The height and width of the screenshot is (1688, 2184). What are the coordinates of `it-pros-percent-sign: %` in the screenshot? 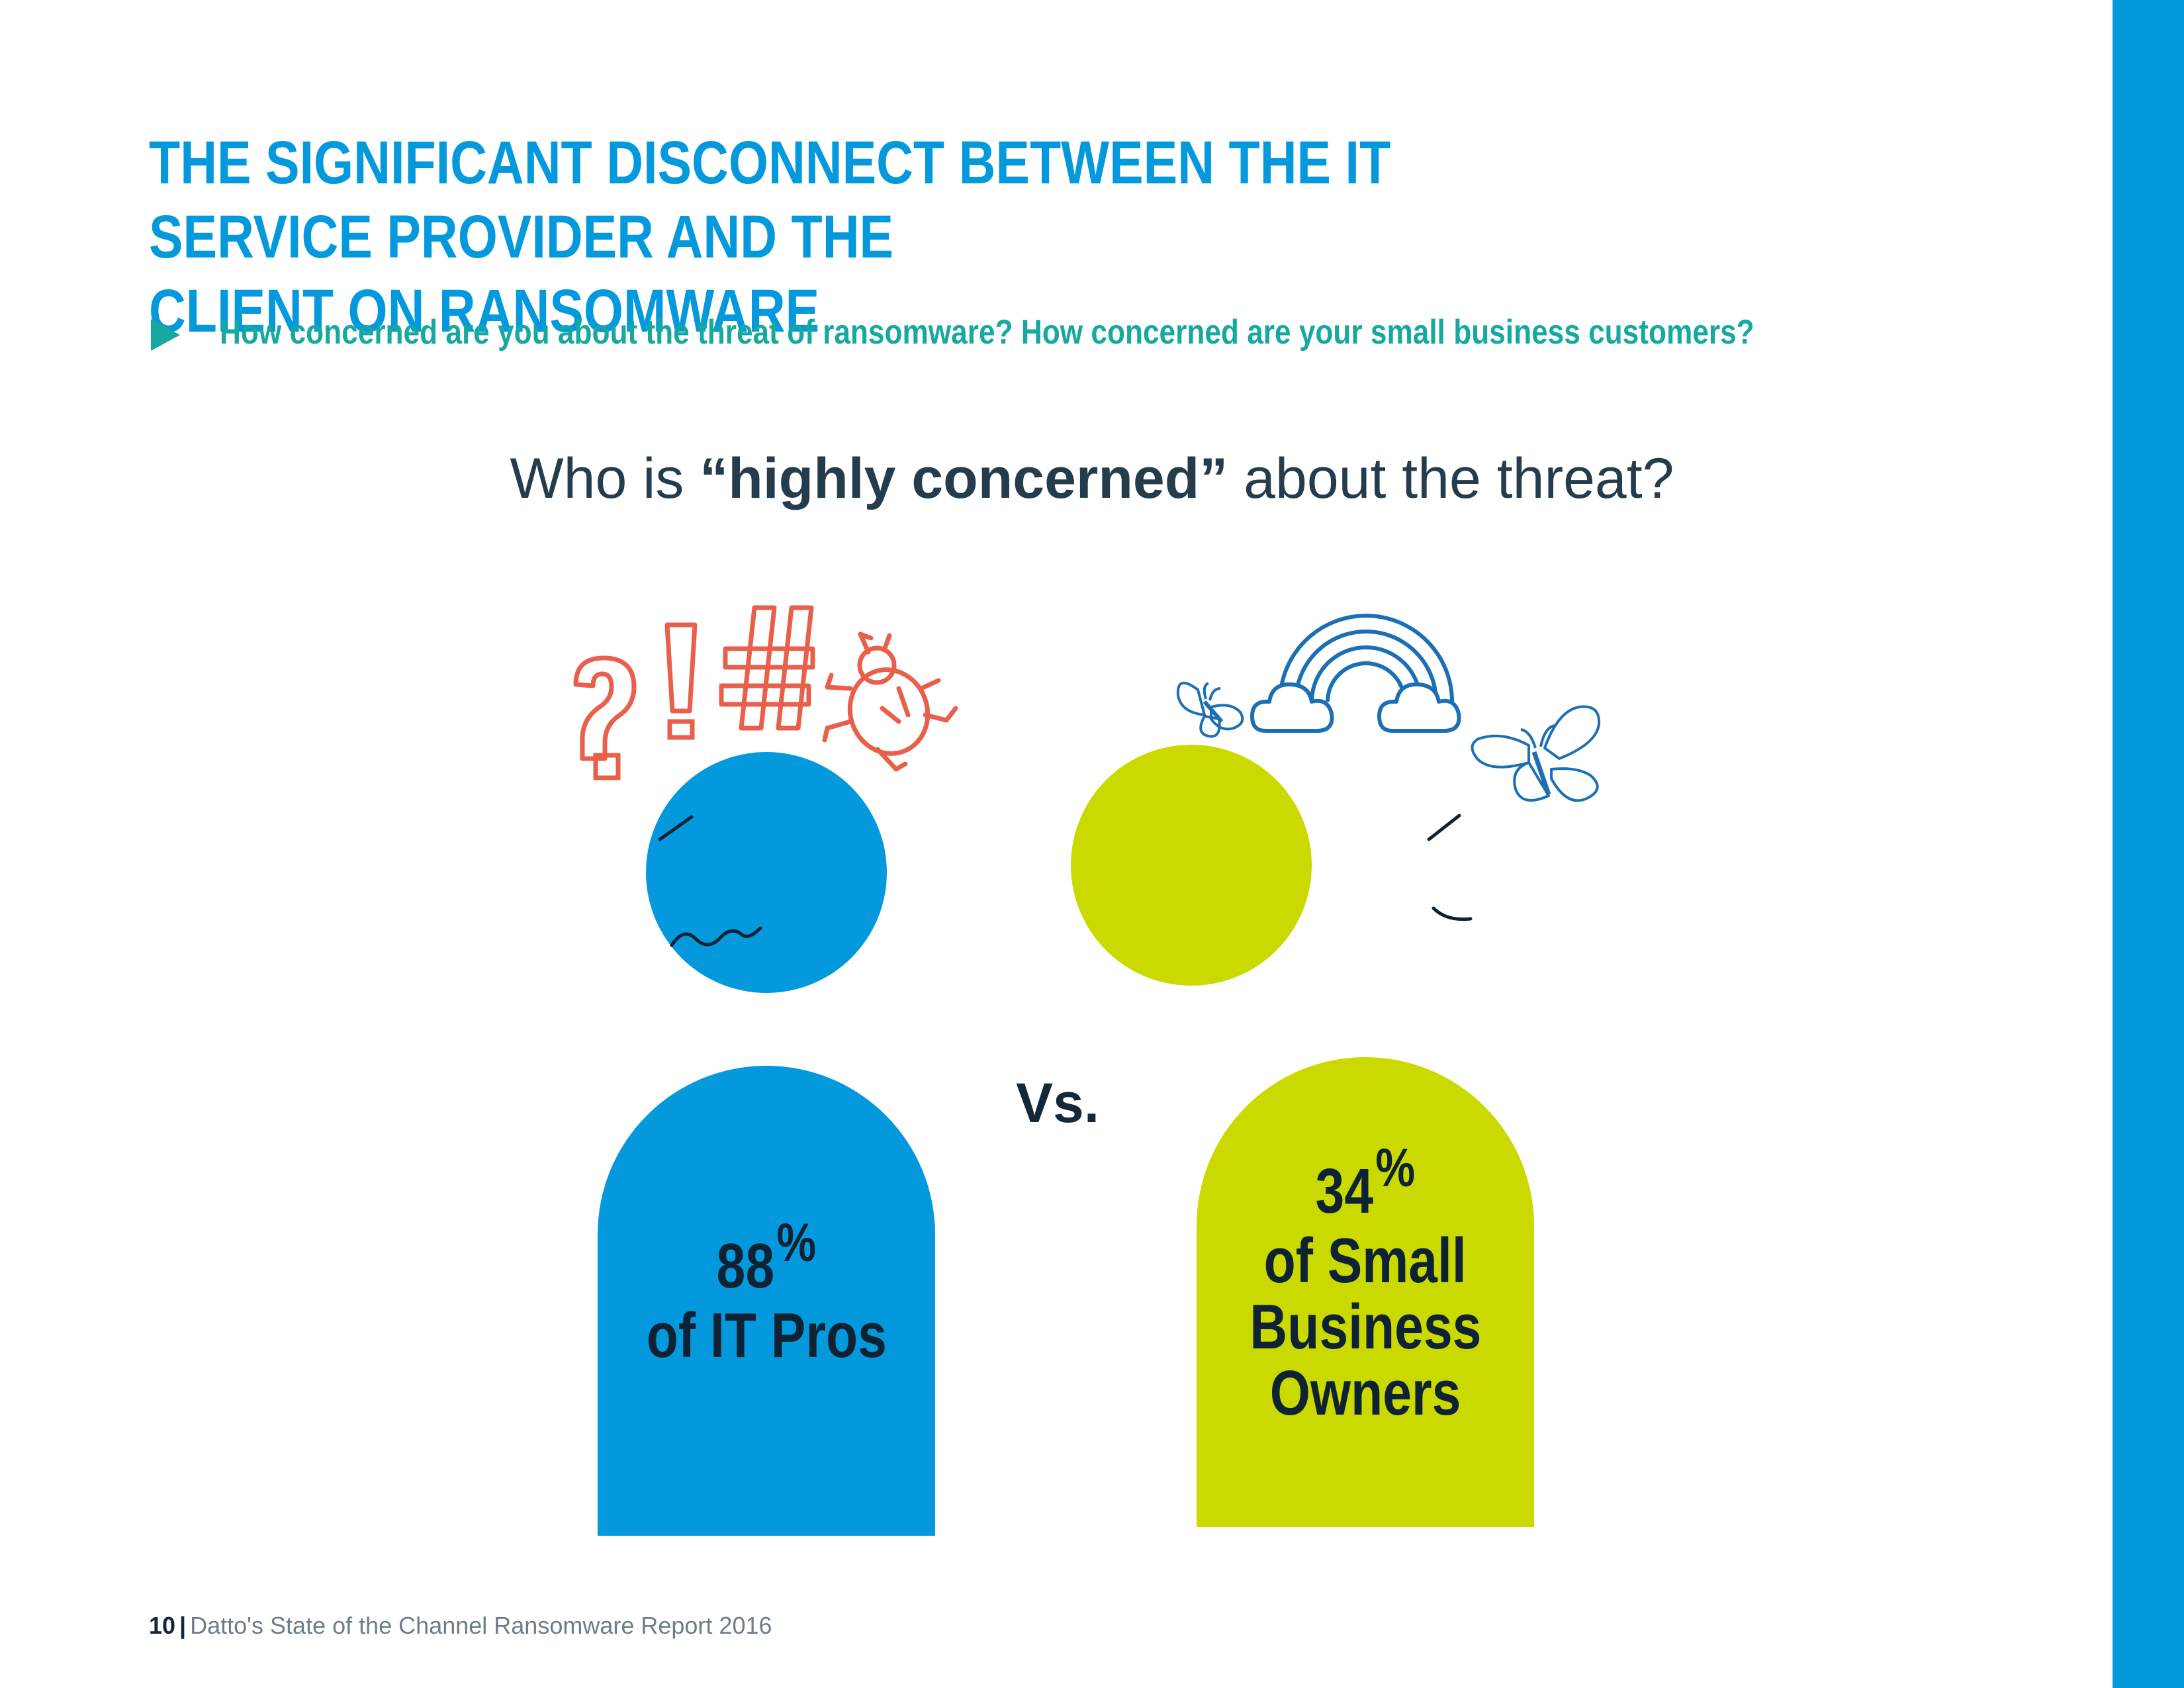 It's located at (796, 1242).